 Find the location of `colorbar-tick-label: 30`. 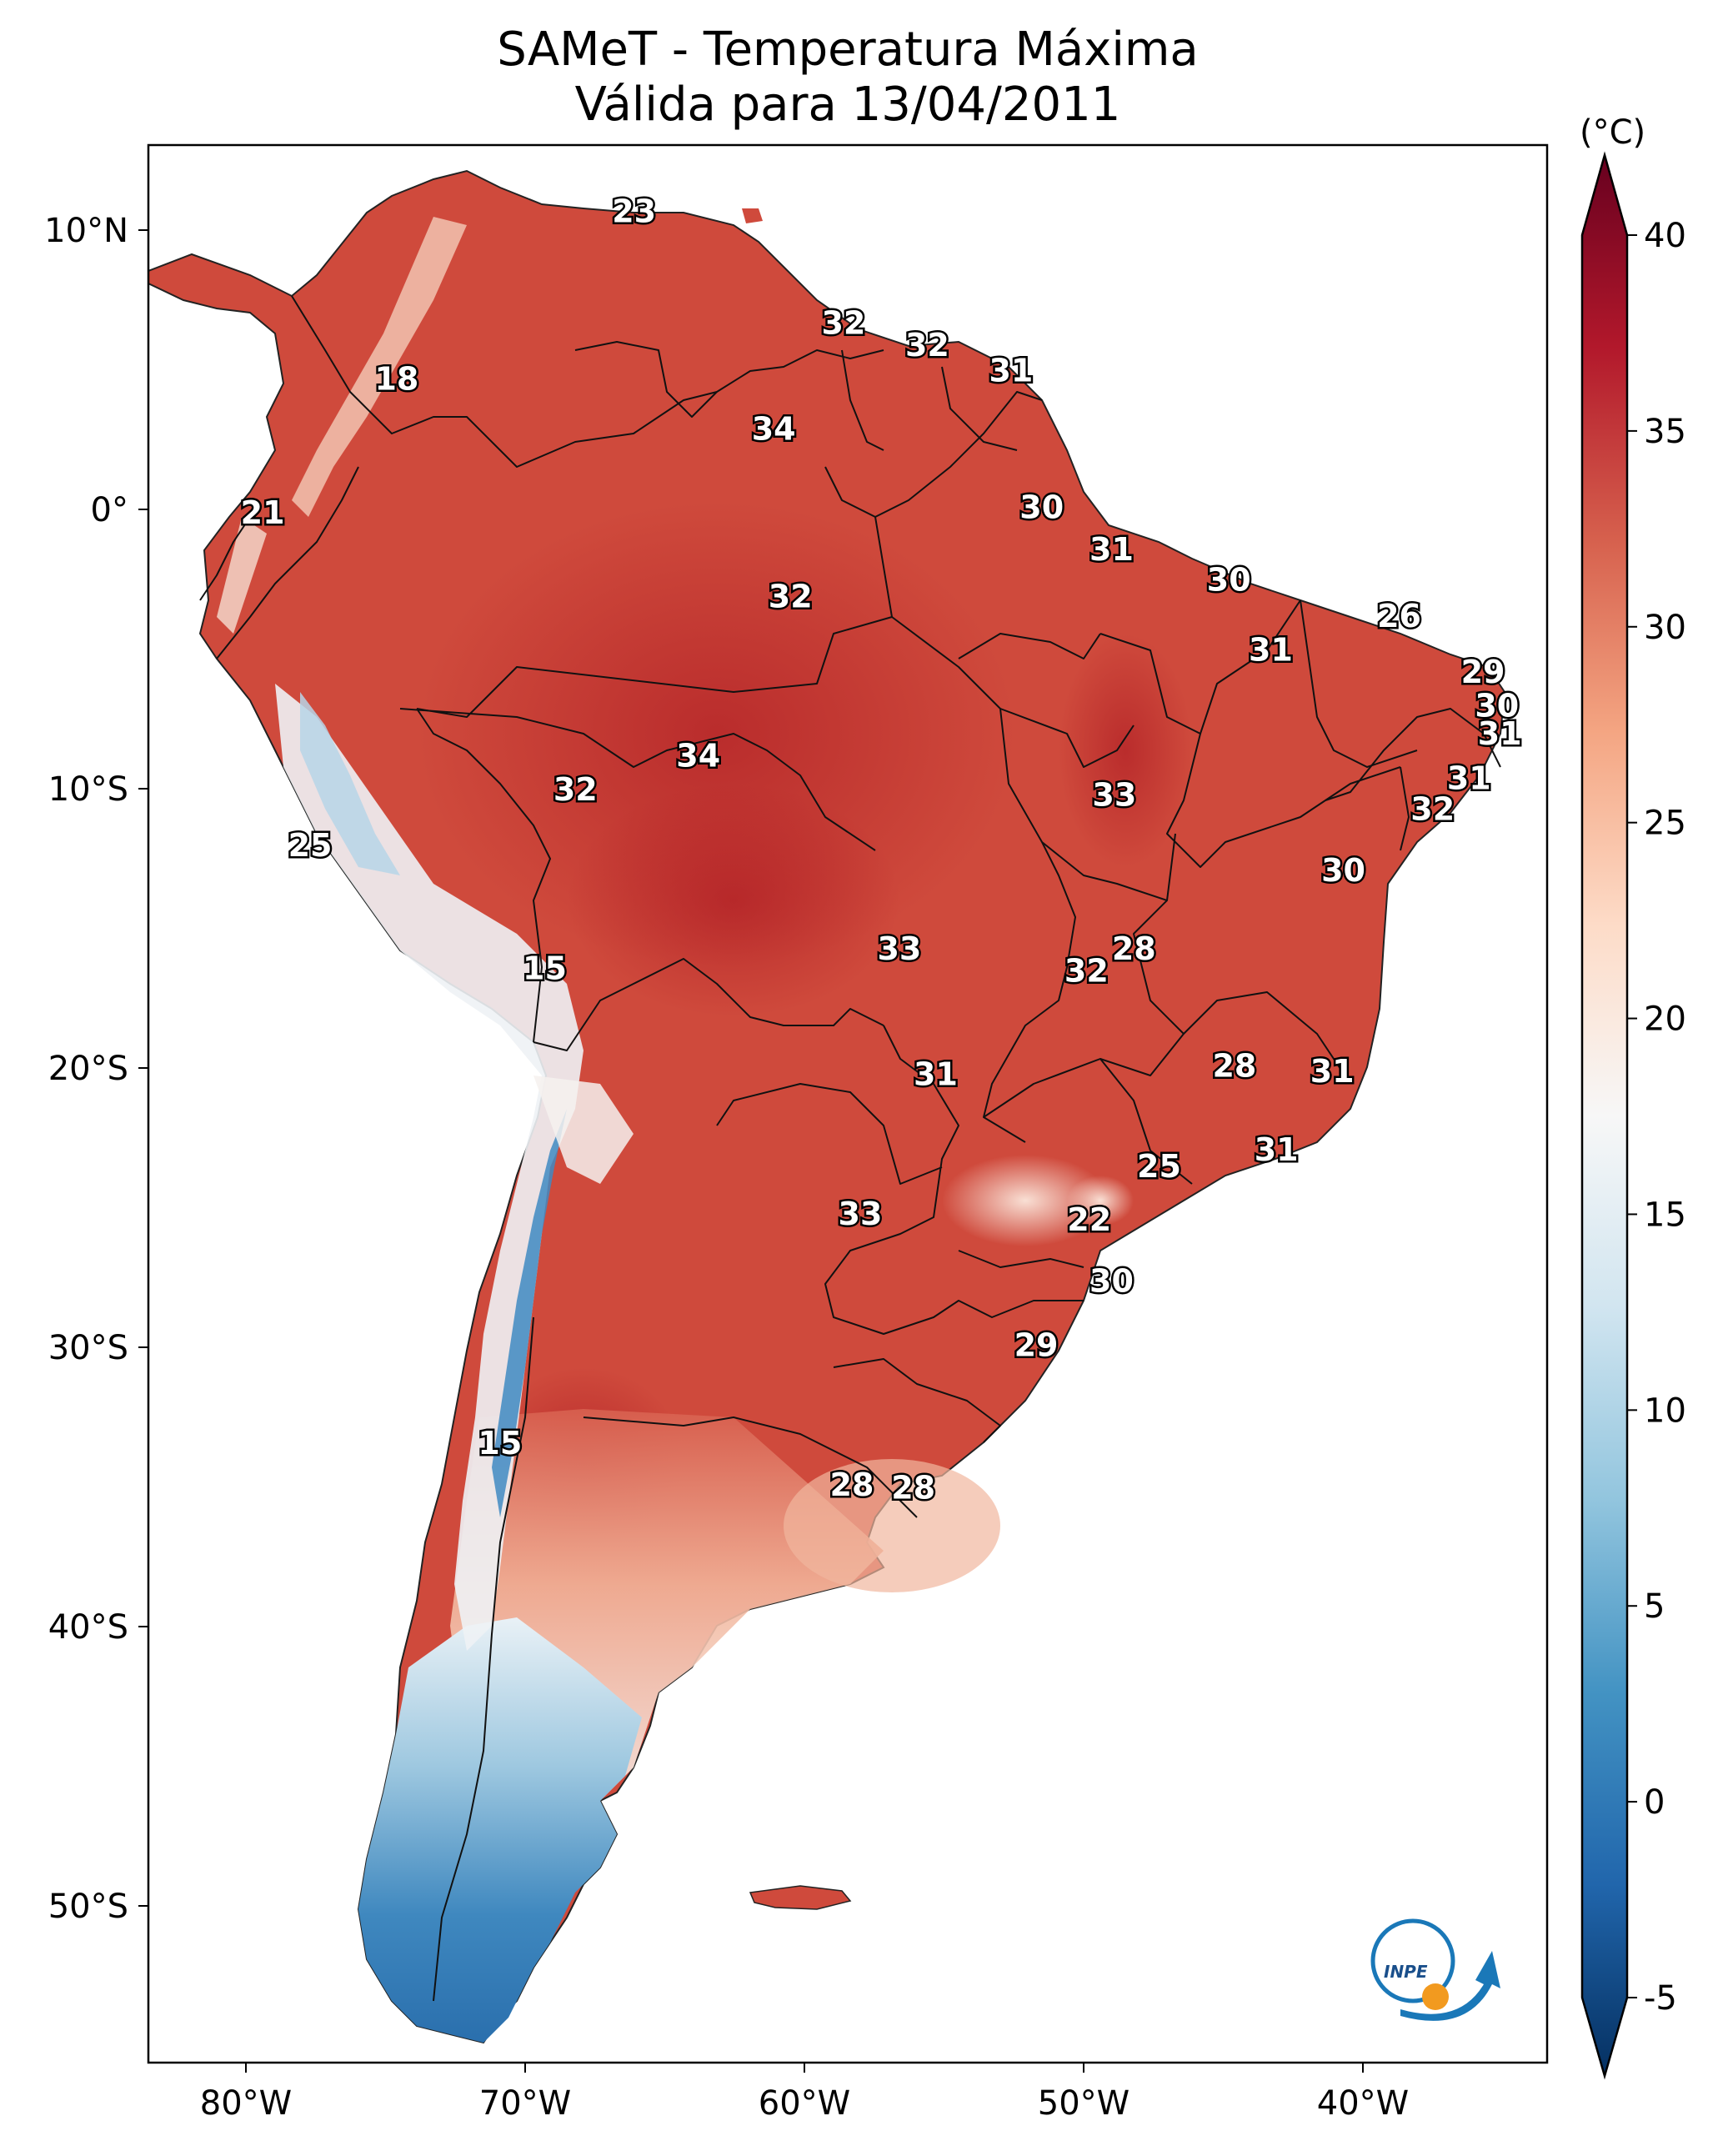

colorbar-tick-label: 30 is located at coordinates (1665, 628).